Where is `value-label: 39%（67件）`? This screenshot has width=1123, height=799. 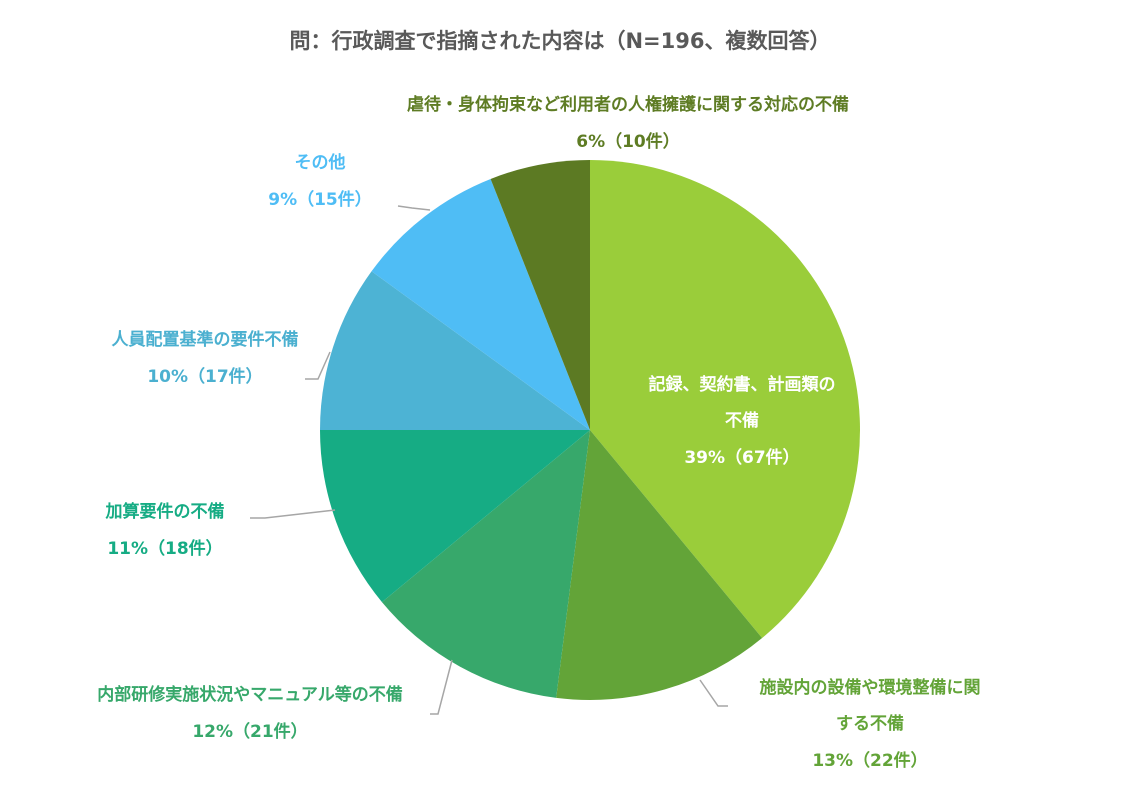
value-label: 39%（67件） is located at coordinates (741, 457).